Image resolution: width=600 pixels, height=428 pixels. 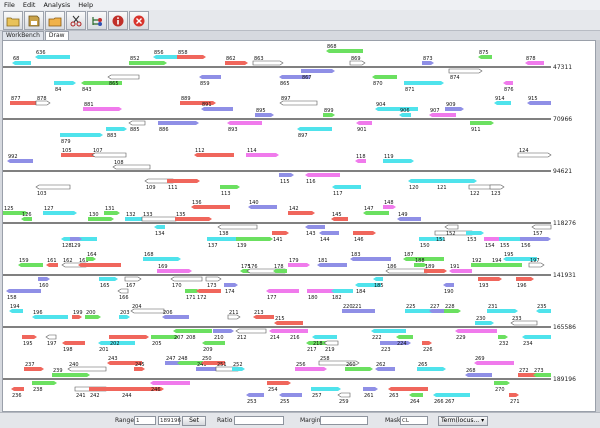 I want to click on set-button: Set, so click(x=194, y=421).